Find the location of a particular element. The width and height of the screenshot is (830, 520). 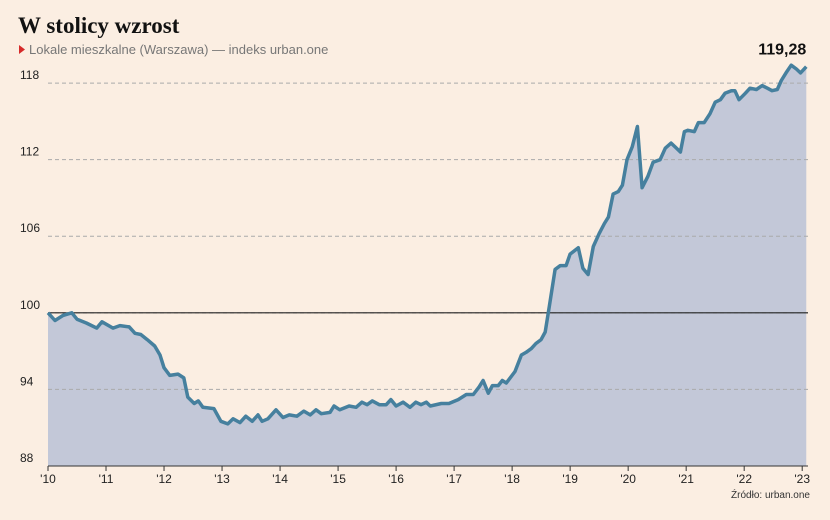

y-tick-label: 100 is located at coordinates (30, 305).